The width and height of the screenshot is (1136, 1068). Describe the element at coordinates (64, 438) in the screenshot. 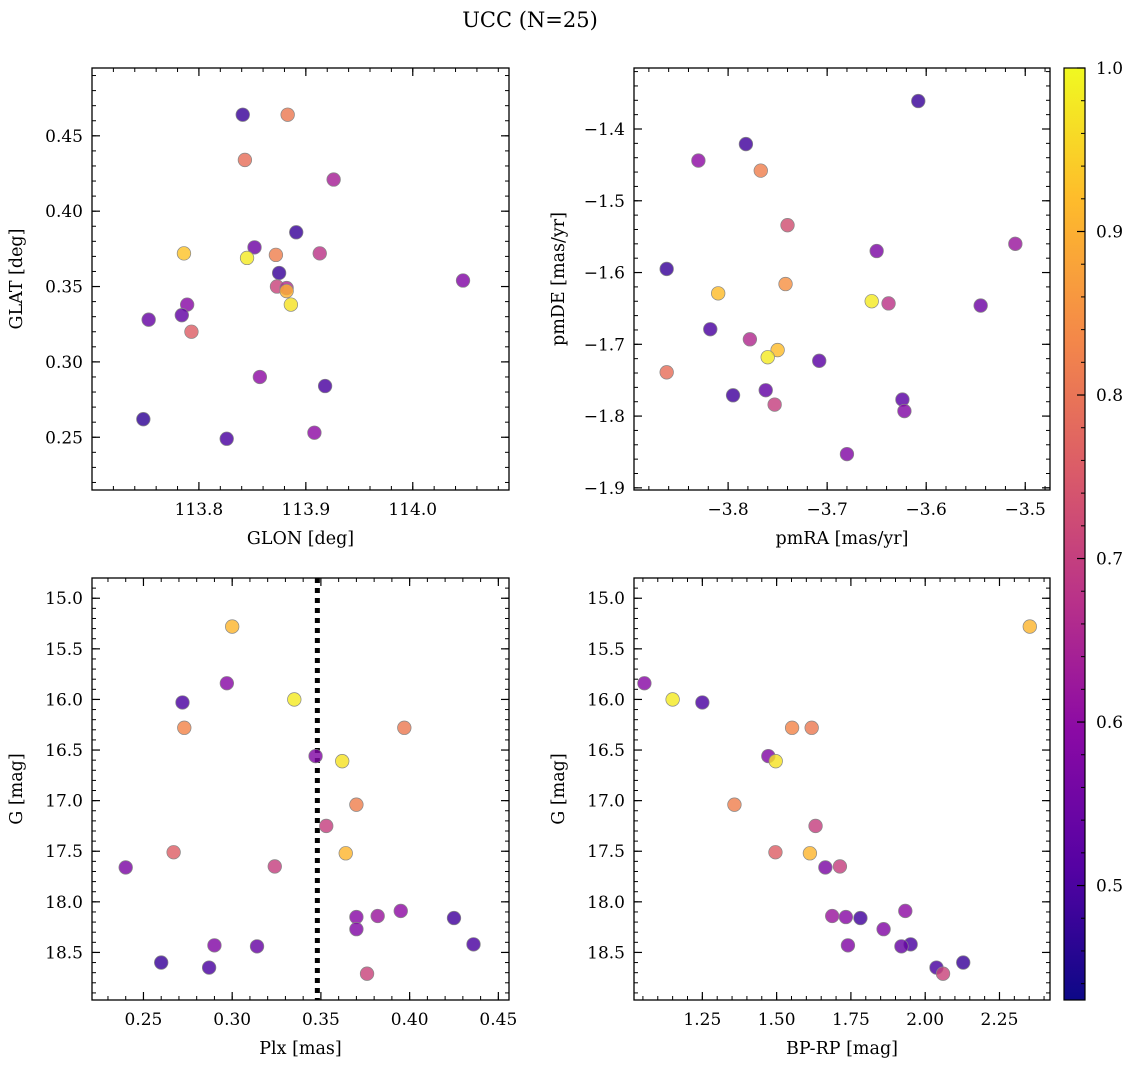

I see `y-tick-label: 0.25` at that location.